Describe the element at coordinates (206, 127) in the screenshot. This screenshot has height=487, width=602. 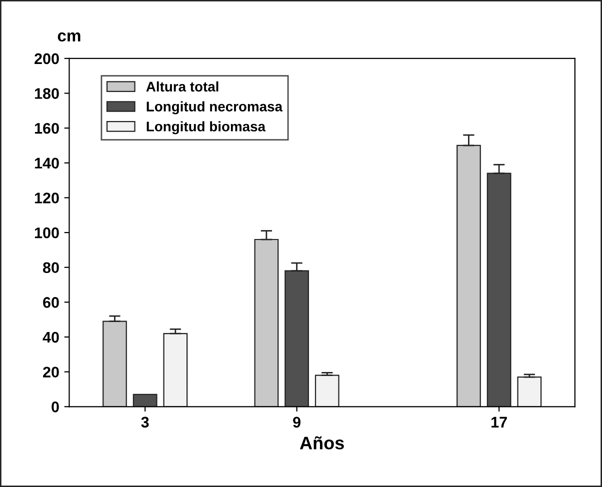
I see `legend-label: Longitud biomasa` at that location.